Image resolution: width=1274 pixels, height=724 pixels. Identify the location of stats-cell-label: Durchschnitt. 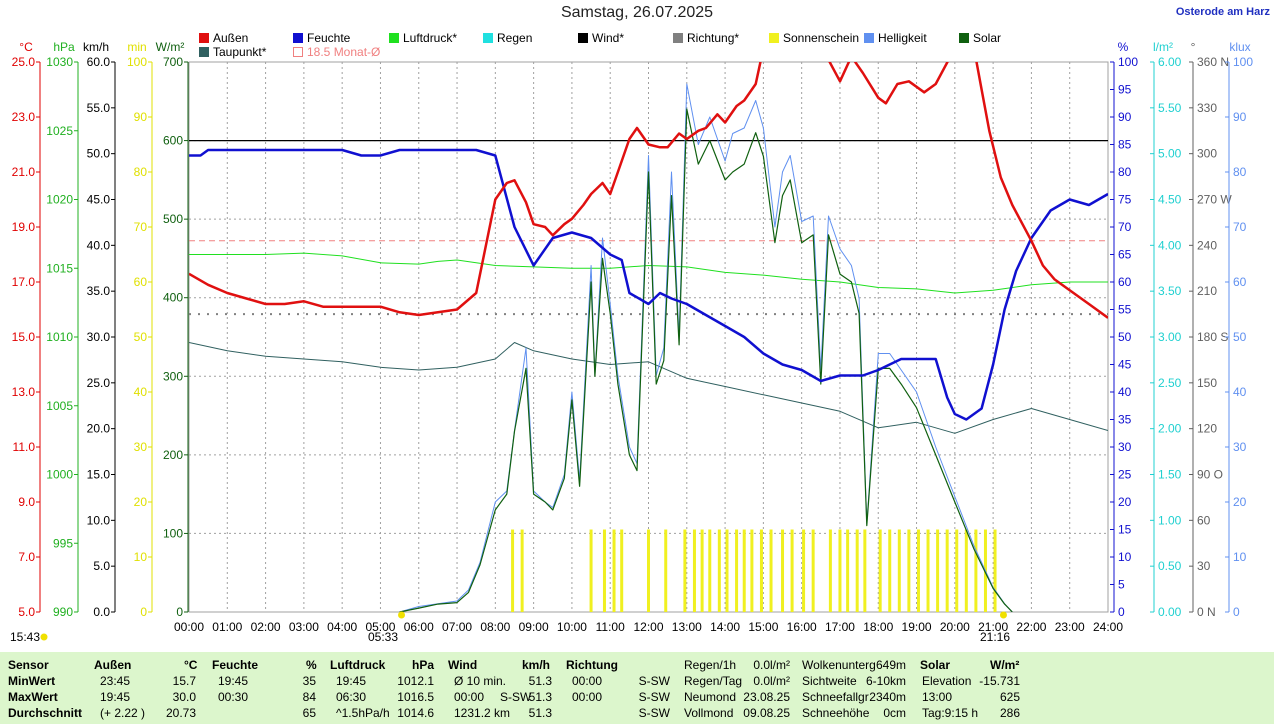
(45, 713).